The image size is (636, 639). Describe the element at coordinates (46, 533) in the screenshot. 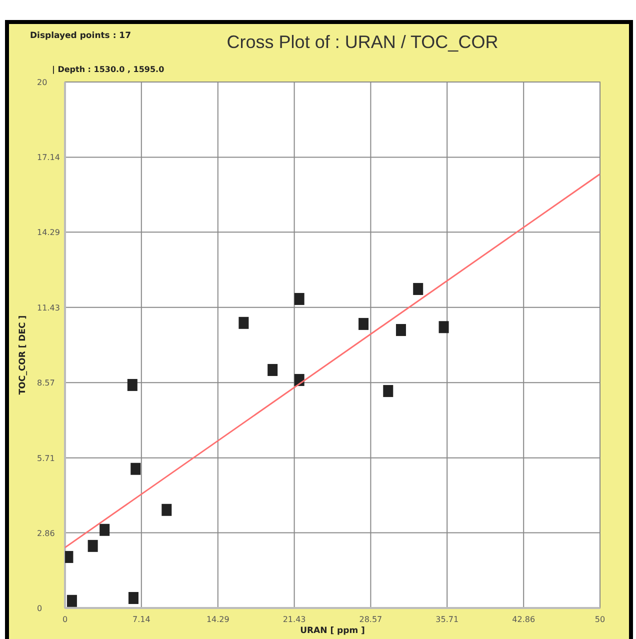

I see `y-tick-label: 2.86` at that location.